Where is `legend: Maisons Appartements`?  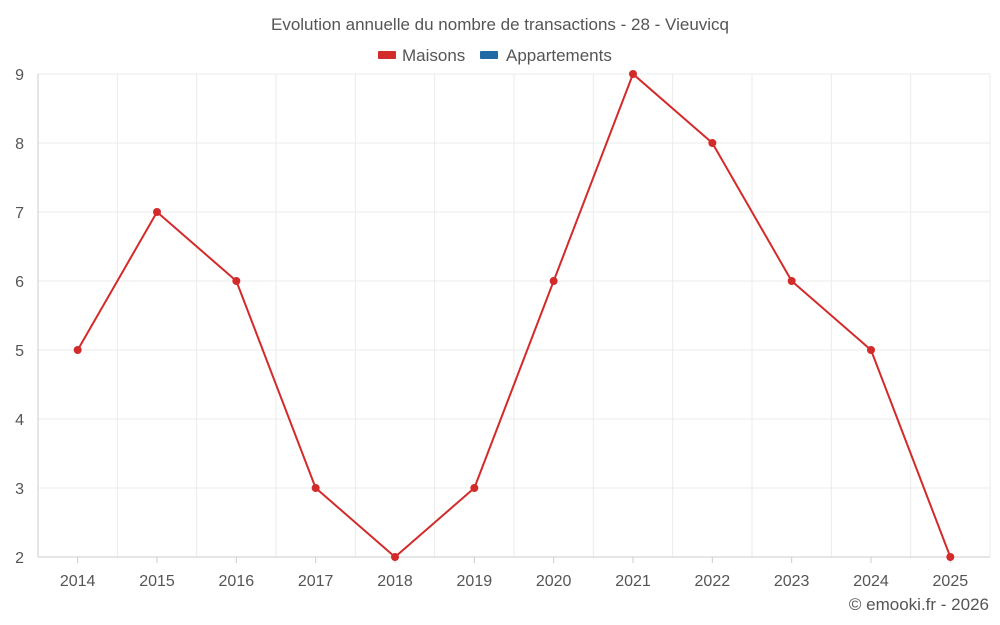
legend: Maisons Appartements is located at coordinates (495, 55).